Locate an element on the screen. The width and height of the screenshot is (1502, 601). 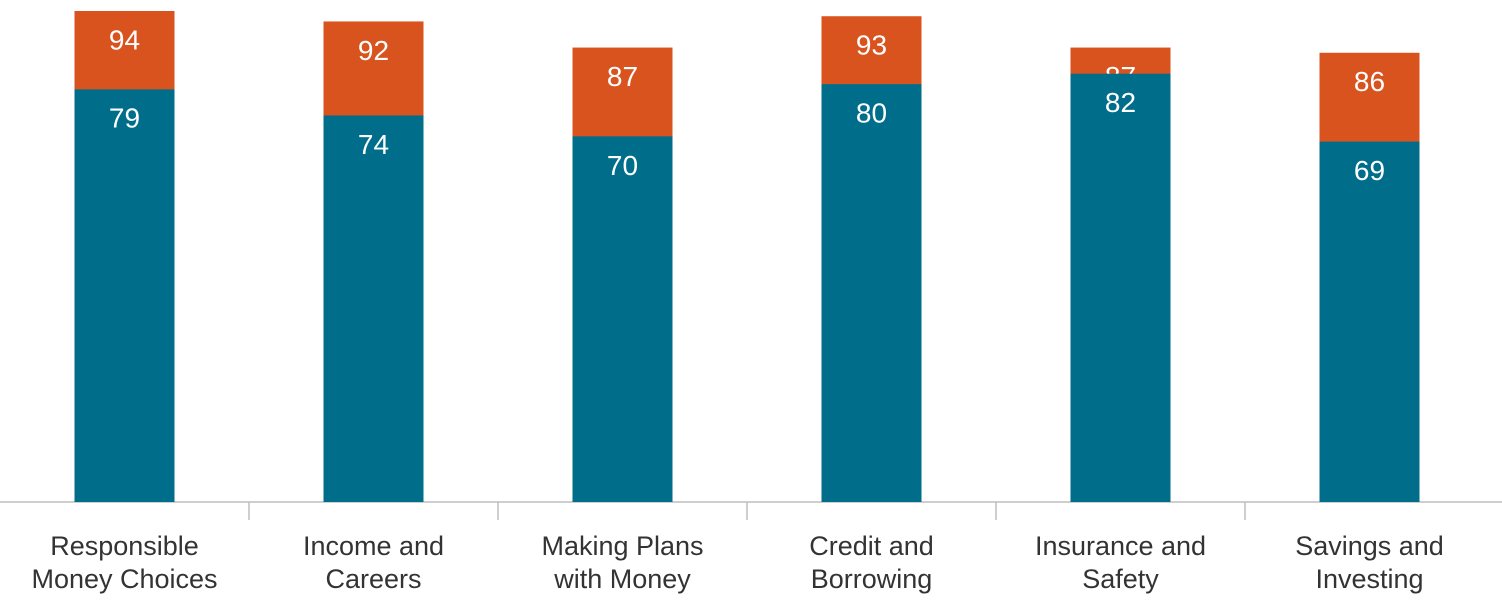
x-tick-label: Responsible is located at coordinates (124, 546).